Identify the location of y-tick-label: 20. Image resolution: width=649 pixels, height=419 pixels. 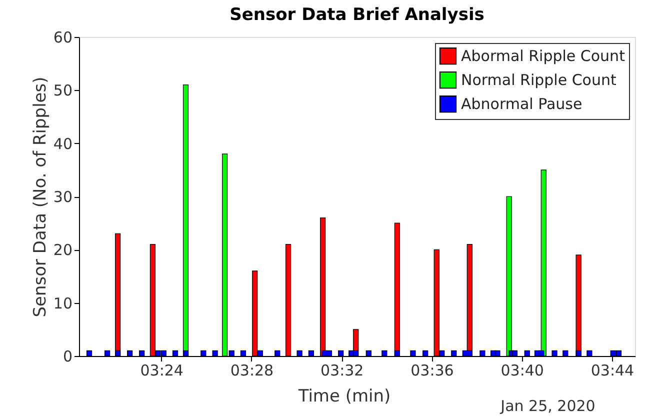
(62, 250).